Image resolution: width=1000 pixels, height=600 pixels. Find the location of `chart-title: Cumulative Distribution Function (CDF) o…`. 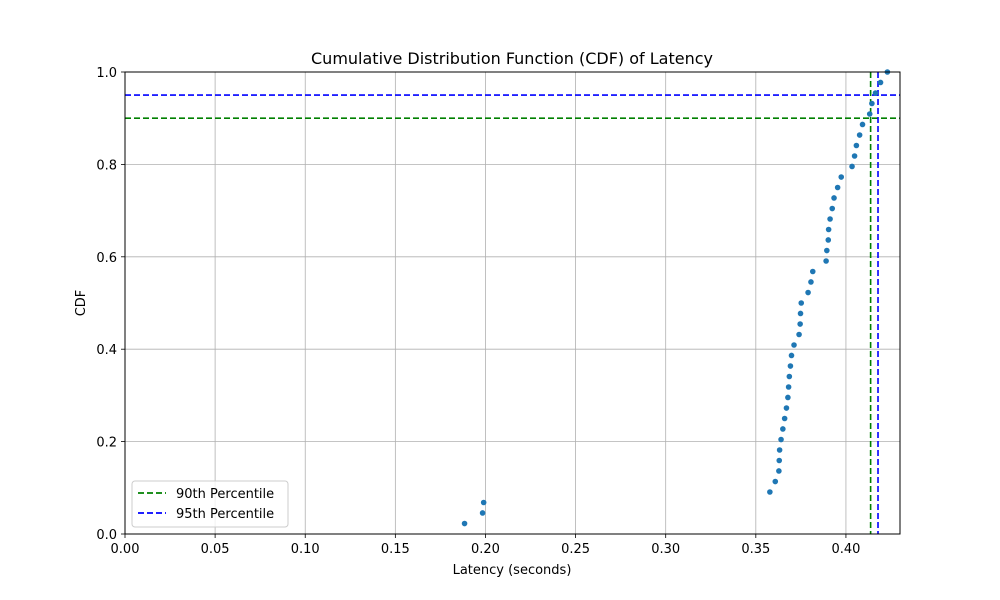

chart-title: Cumulative Distribution Function (CDF) o… is located at coordinates (512, 58).